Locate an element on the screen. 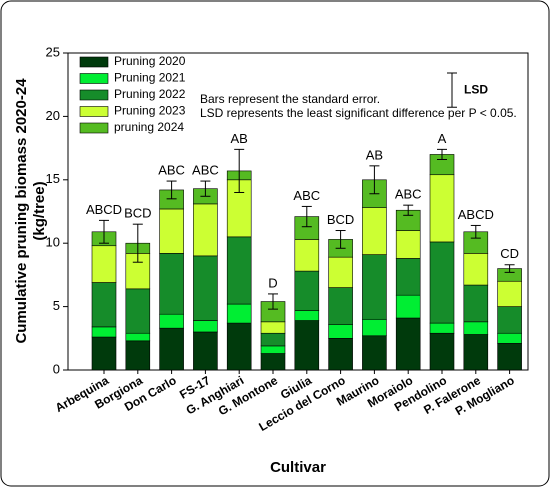 This screenshot has width=550, height=492. y-axis-label: Cumulative pruning biomass 2020-24 is located at coordinates (21, 211).